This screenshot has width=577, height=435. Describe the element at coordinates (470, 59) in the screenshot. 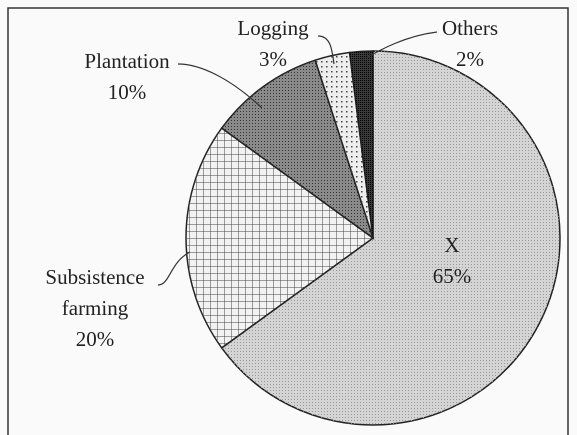

I see `value-label: 2%` at that location.